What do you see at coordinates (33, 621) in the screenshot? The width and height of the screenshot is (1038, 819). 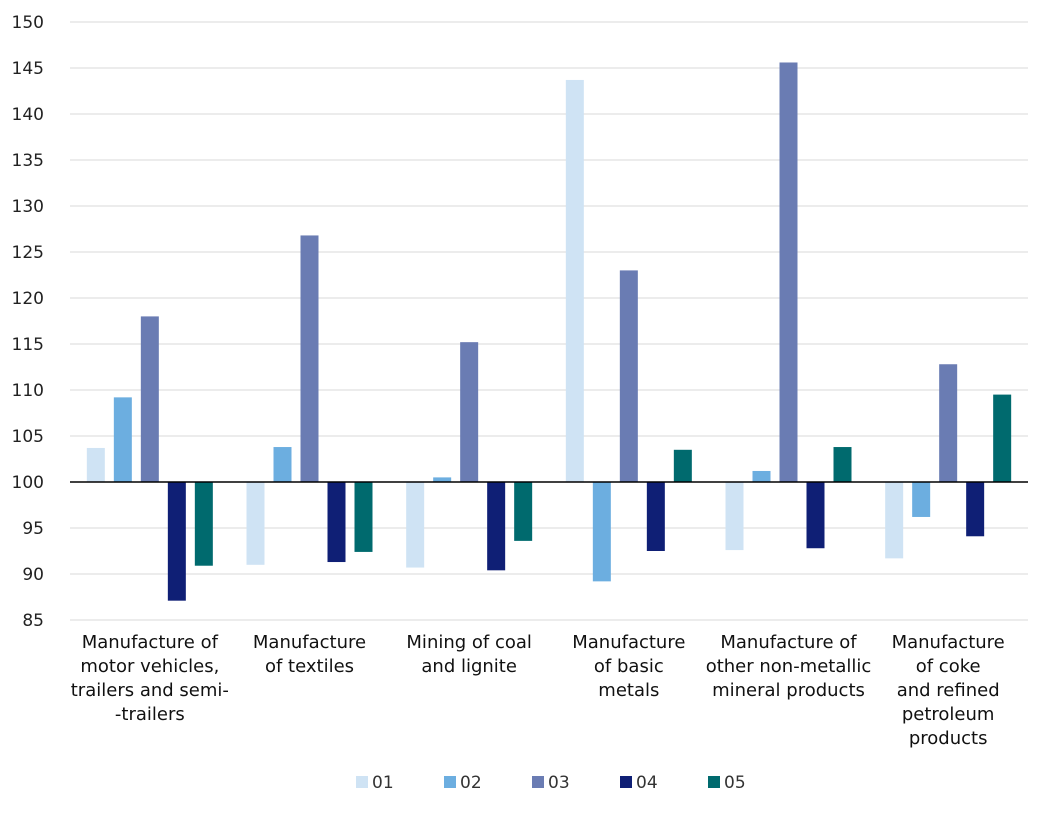 I see `y-tick-label: 85` at bounding box center [33, 621].